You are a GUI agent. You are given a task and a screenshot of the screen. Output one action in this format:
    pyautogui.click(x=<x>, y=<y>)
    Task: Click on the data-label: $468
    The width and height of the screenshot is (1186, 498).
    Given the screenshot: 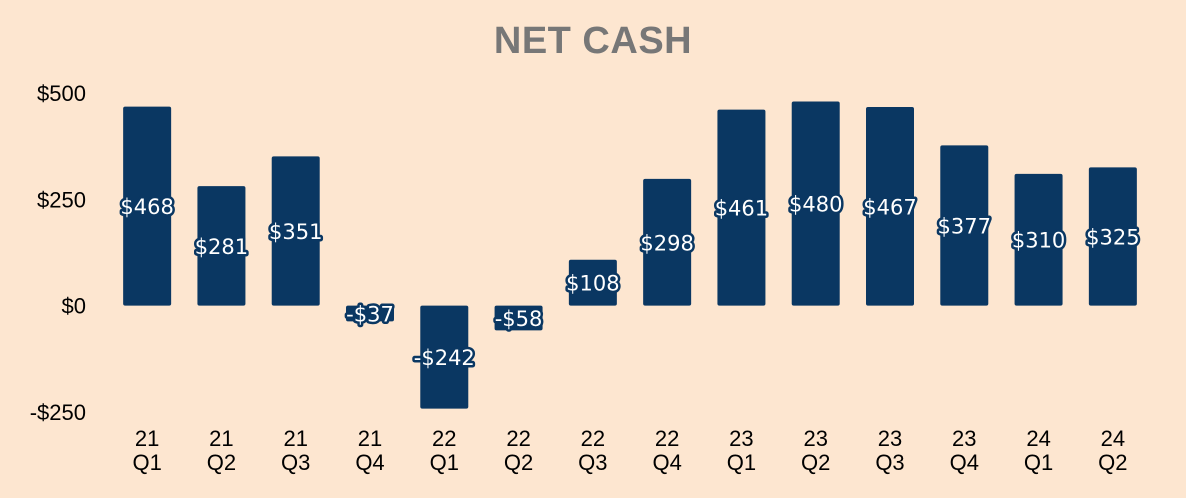 What is the action you would take?
    pyautogui.click(x=146, y=207)
    